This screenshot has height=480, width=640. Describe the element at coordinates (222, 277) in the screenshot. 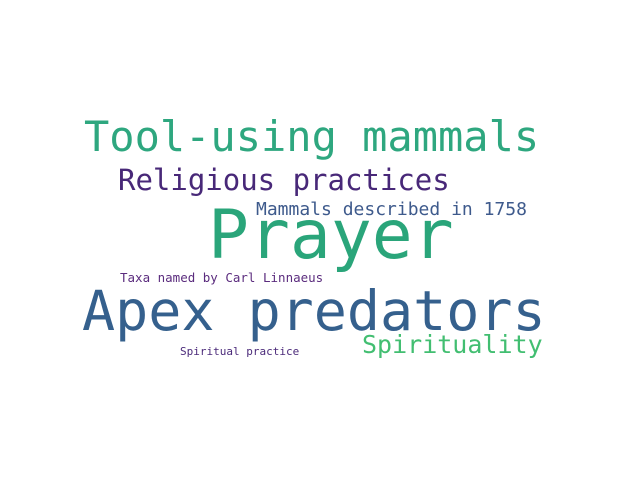

I see `word-taxa-named-by-carl-linnaeus: Taxa named by Carl Linnaeus` at that location.